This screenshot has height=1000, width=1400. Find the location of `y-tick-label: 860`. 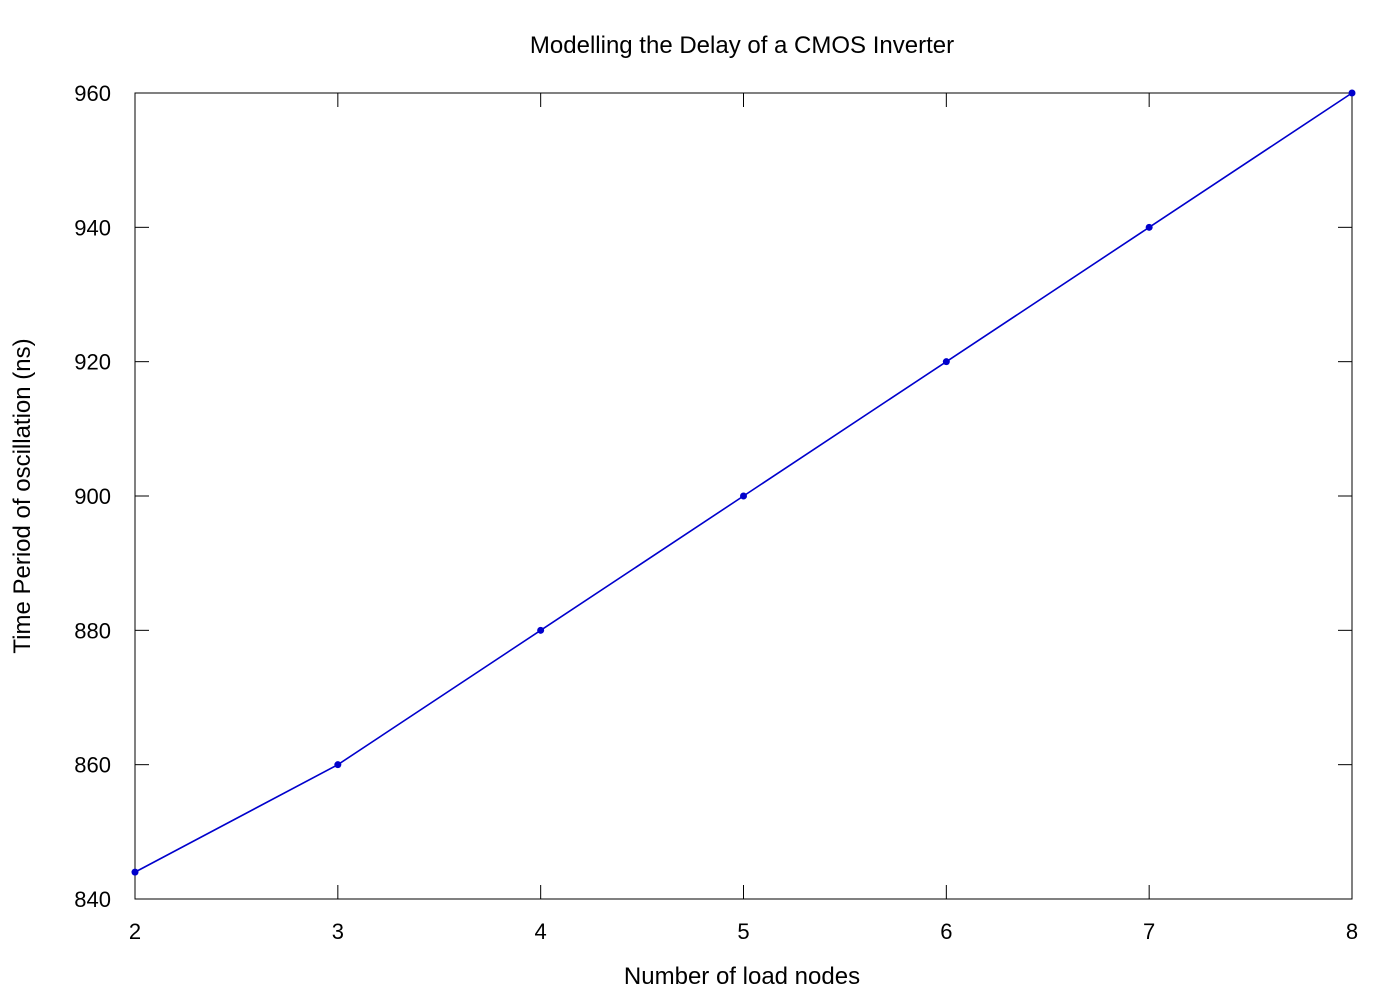

y-tick-label: 860 is located at coordinates (92, 765).